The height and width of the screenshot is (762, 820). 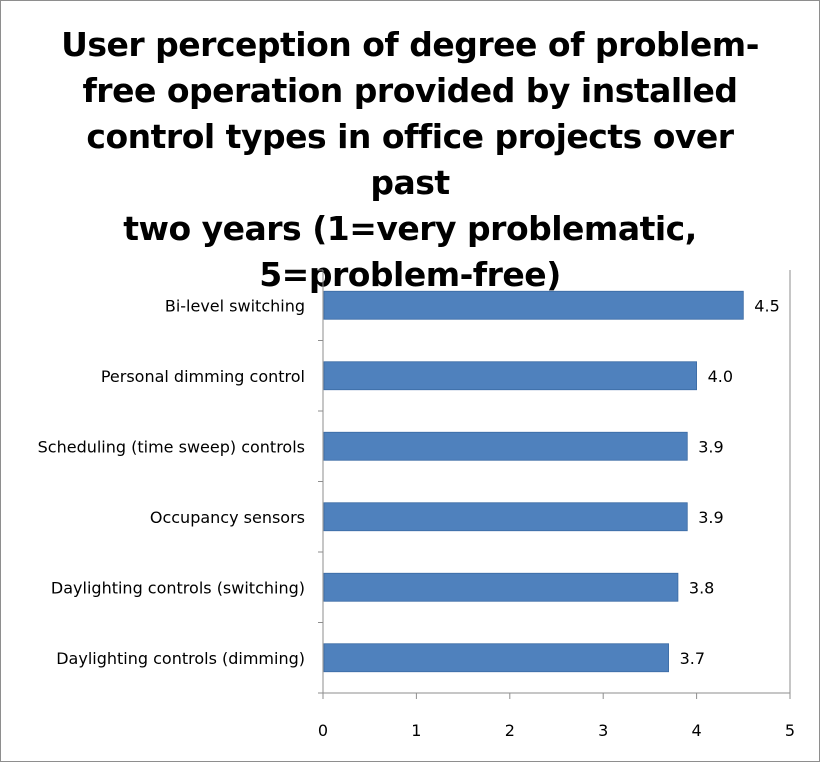 I want to click on x-tick-label: 1, so click(x=416, y=730).